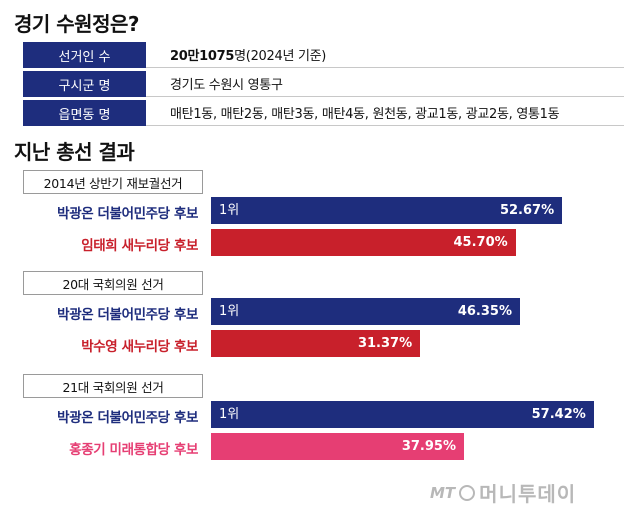 The height and width of the screenshot is (519, 640). What do you see at coordinates (84, 55) in the screenshot?
I see `info-label: 선거인 수` at bounding box center [84, 55].